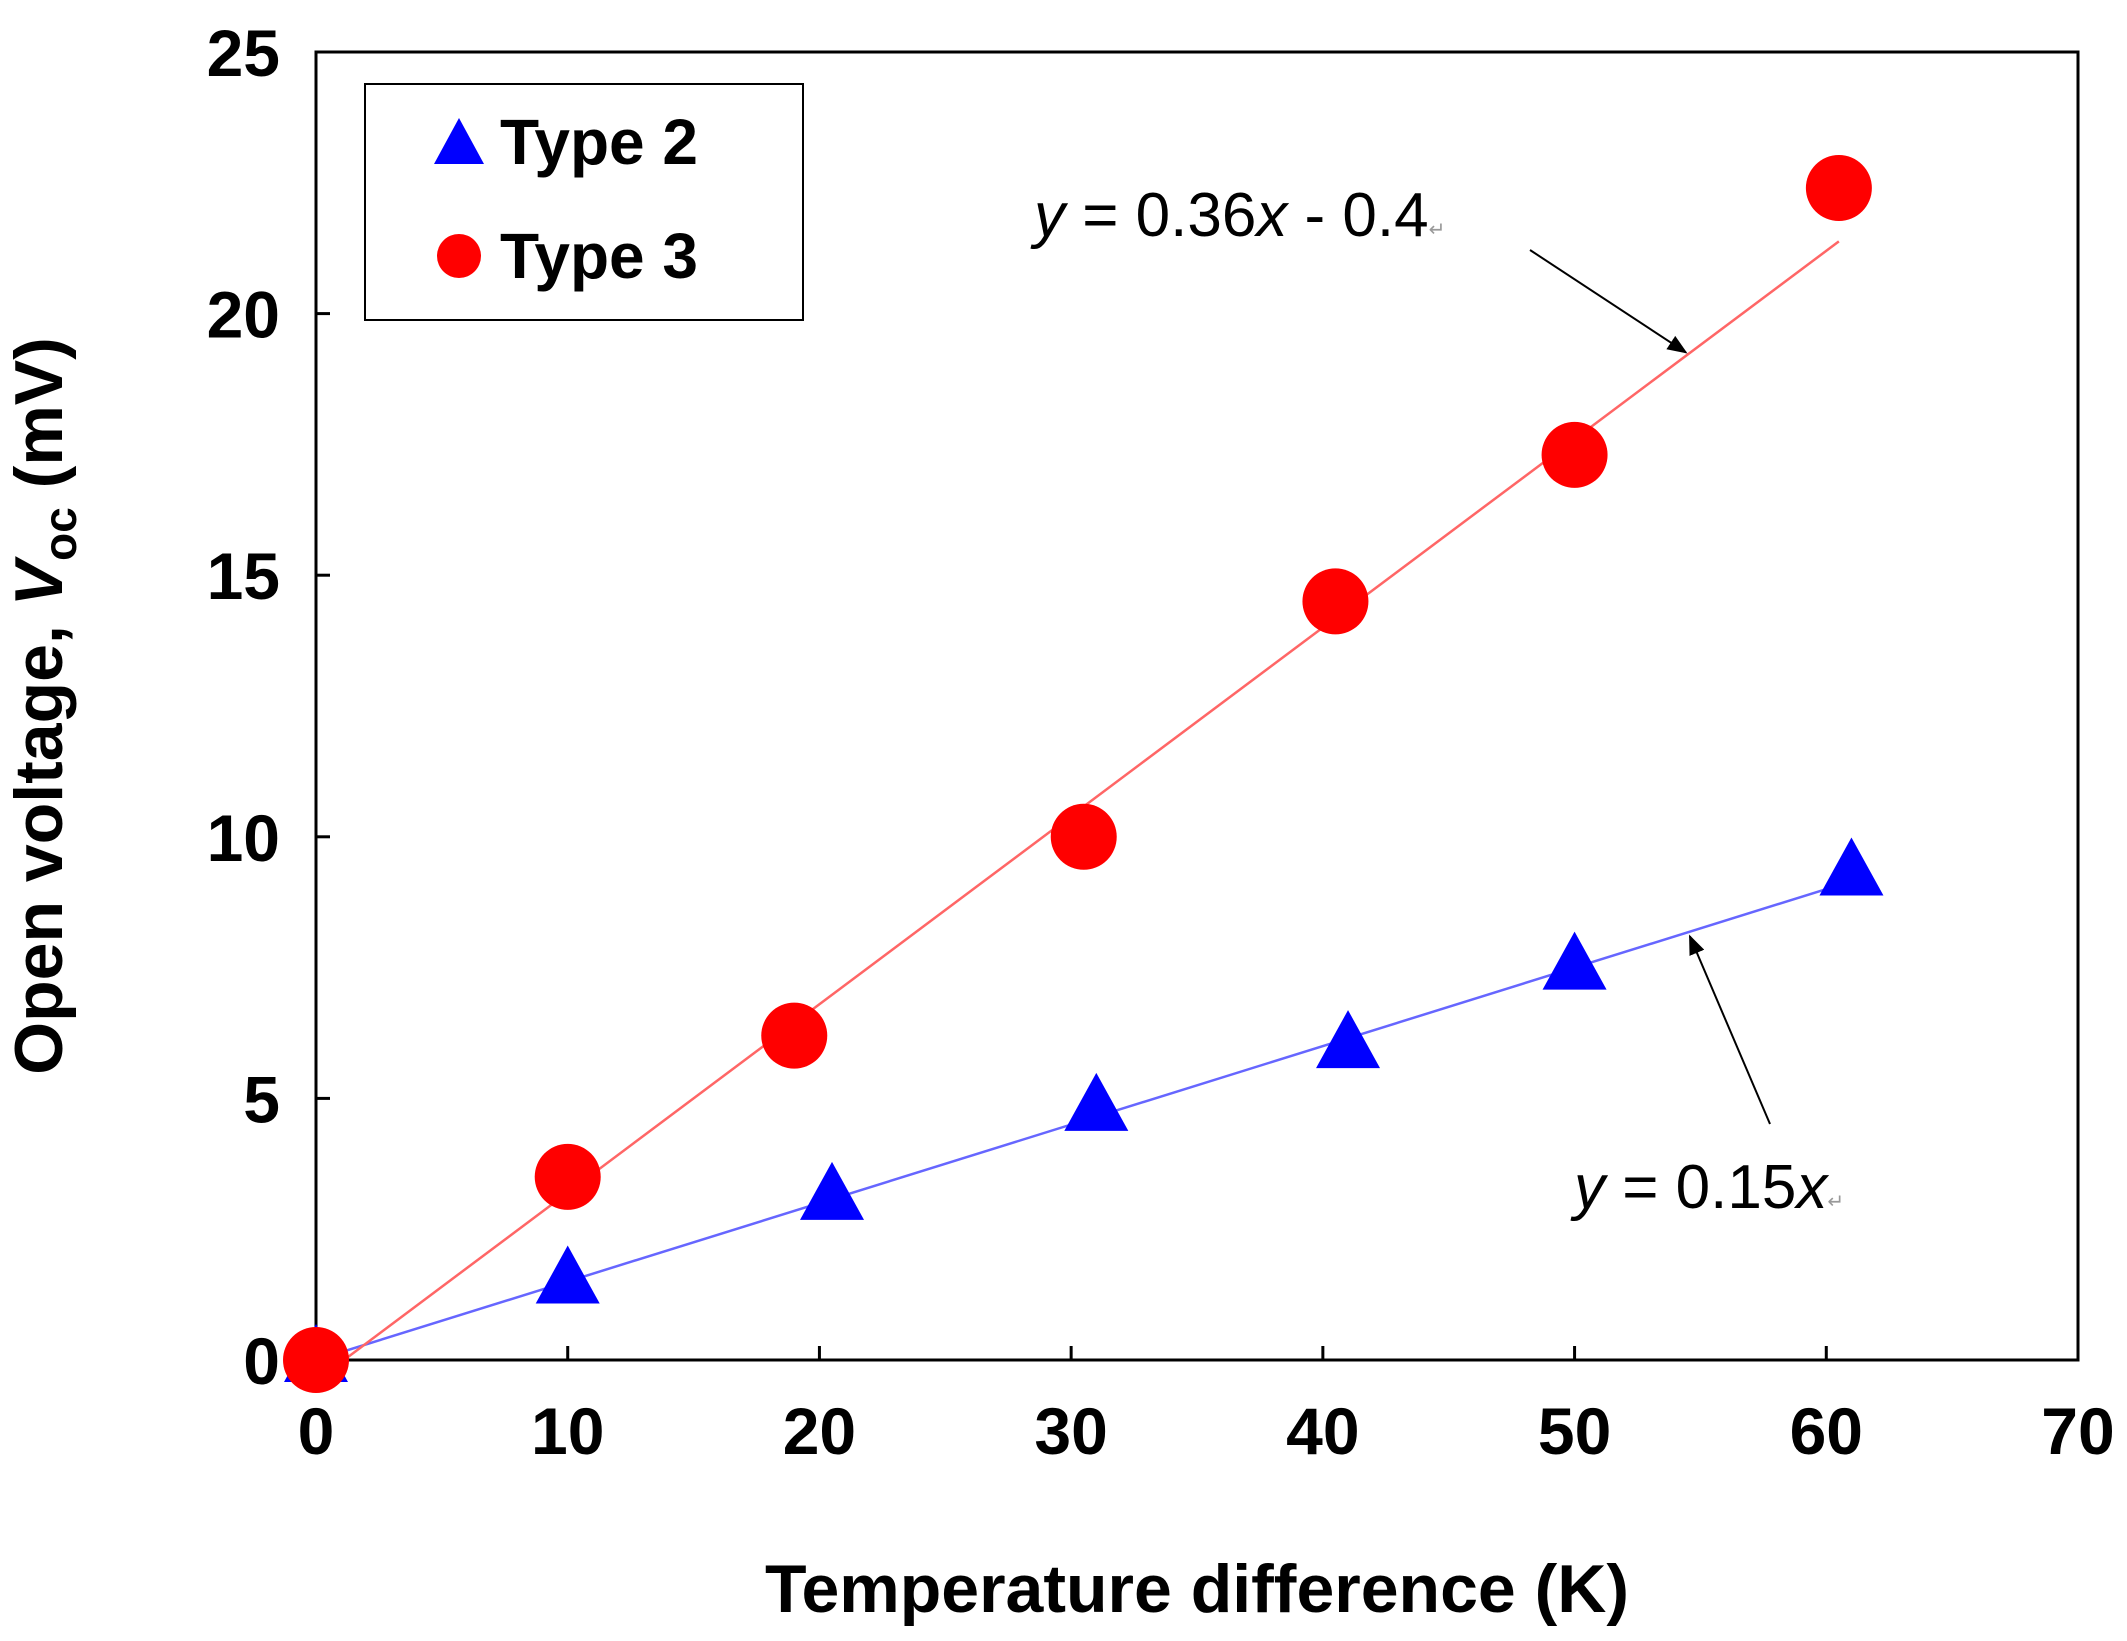  I want to click on fit-equation-type-3-tail: - 0.4, so click(1357, 215).